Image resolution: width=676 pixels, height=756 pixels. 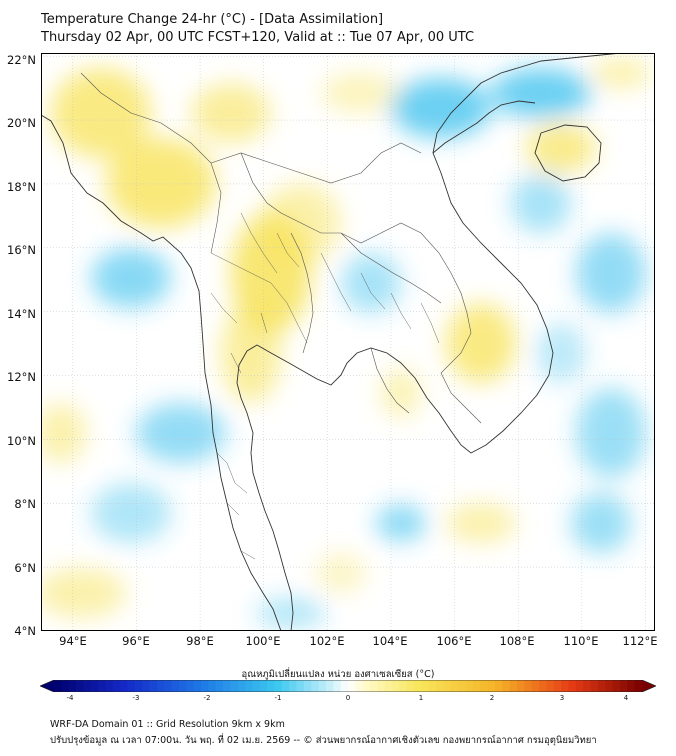 I want to click on colorbar-tick: 3, so click(x=562, y=698).